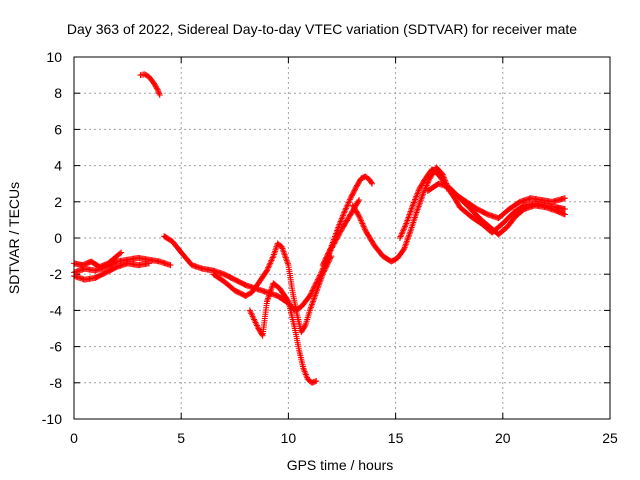 Image resolution: width=640 pixels, height=480 pixels. What do you see at coordinates (289, 438) in the screenshot?
I see `x-tick-label: 10` at bounding box center [289, 438].